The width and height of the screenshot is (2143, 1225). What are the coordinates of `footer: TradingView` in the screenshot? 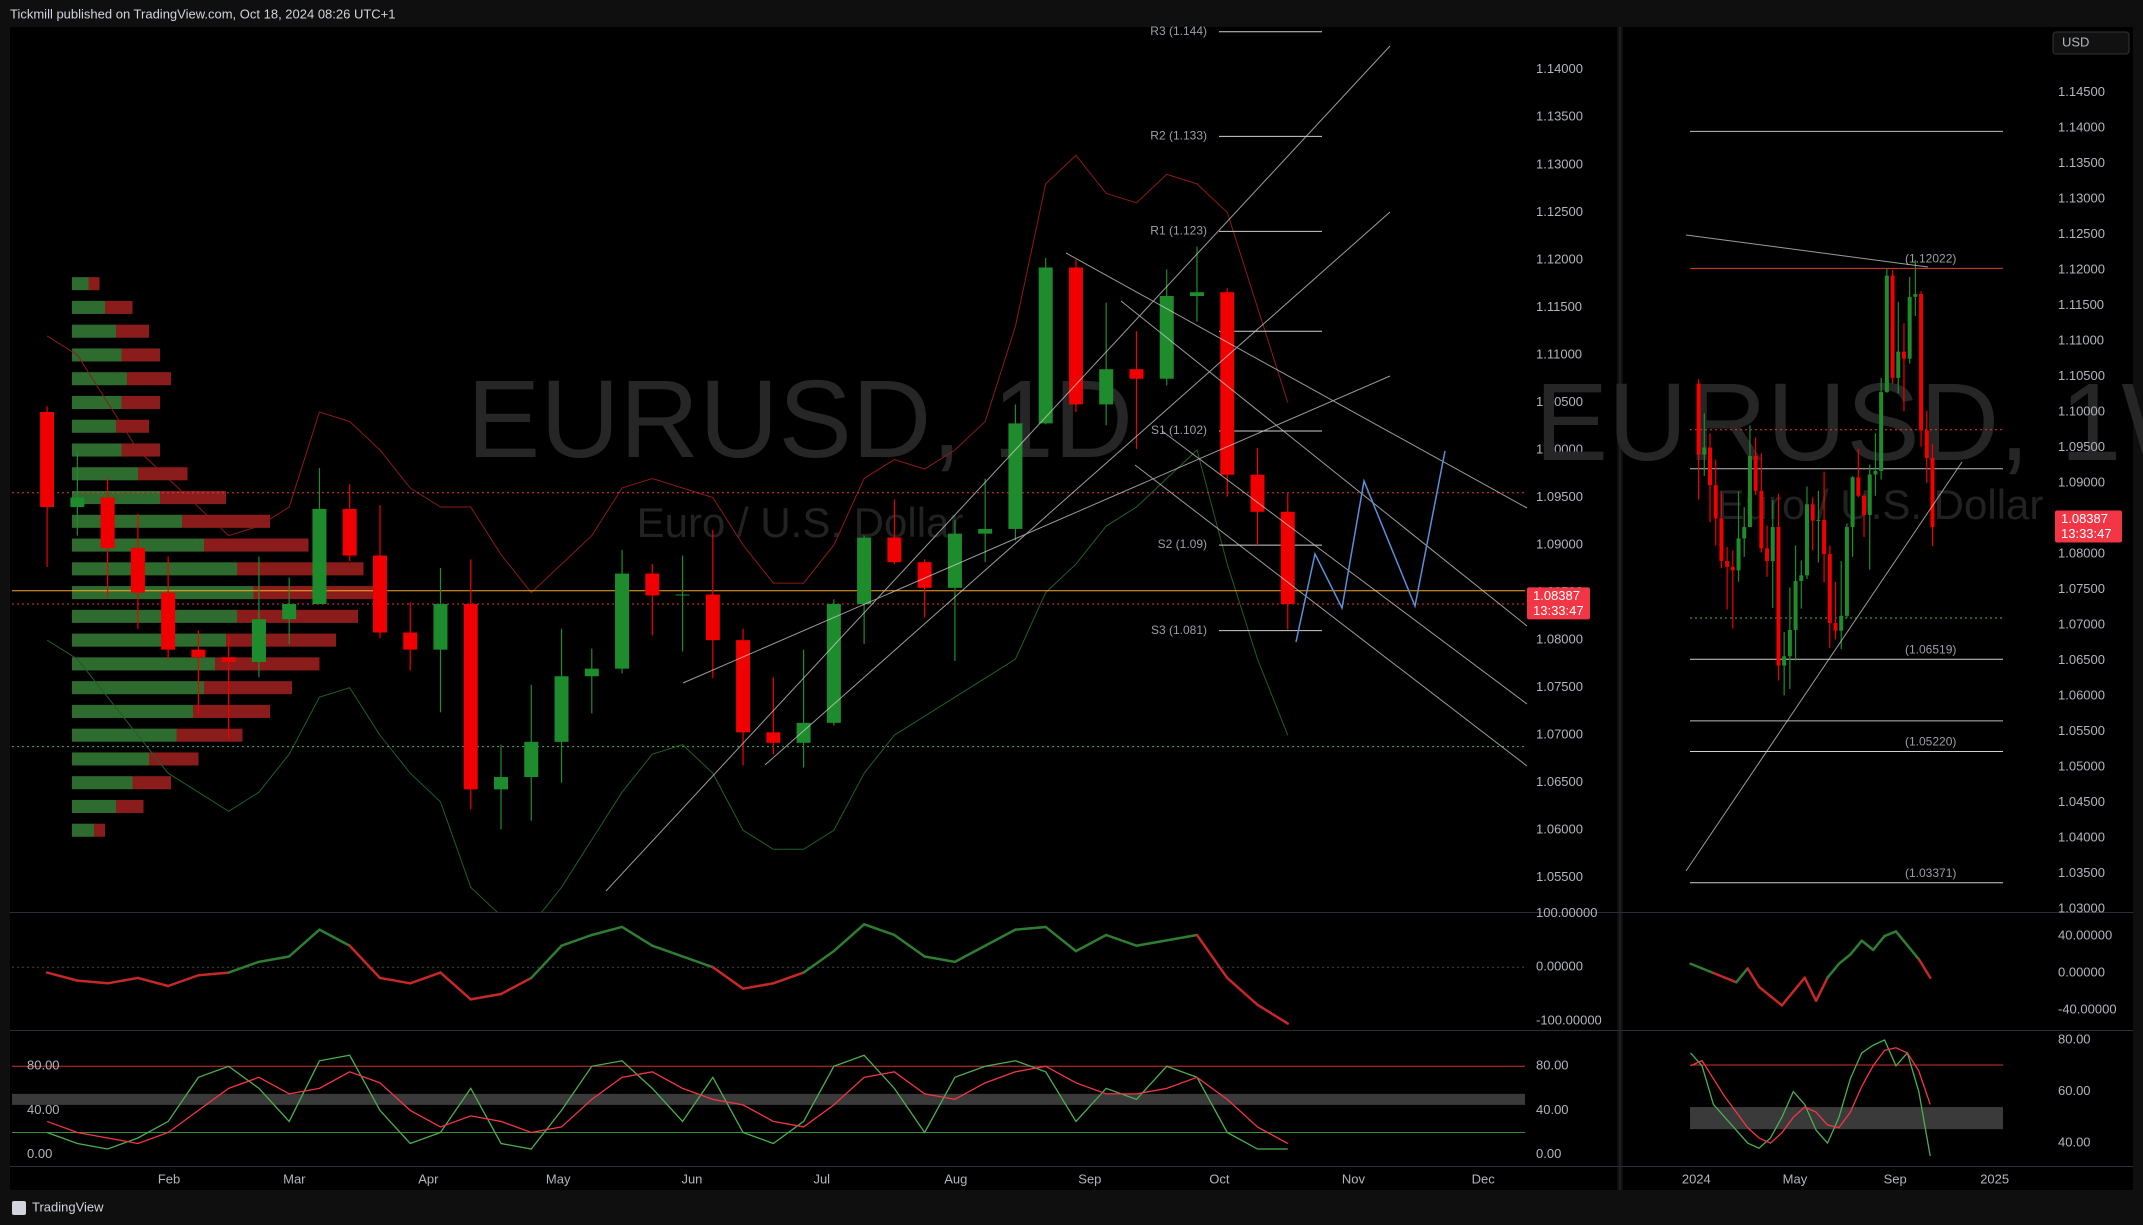 It's located at (58, 1207).